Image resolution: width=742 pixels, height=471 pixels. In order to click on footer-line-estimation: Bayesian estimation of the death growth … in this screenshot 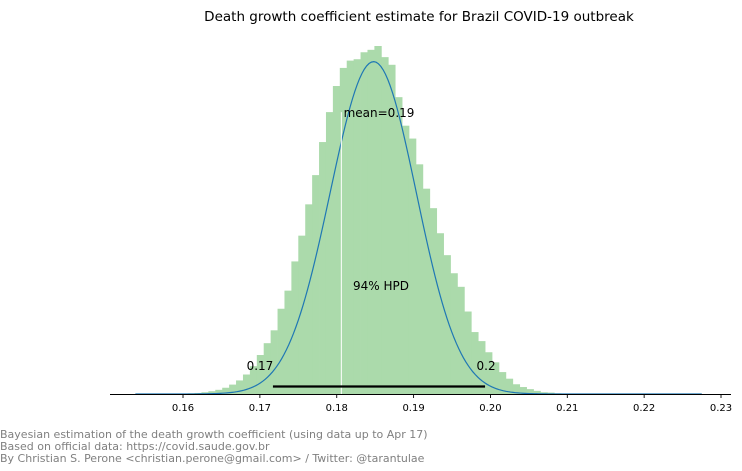, I will do `click(214, 434)`.